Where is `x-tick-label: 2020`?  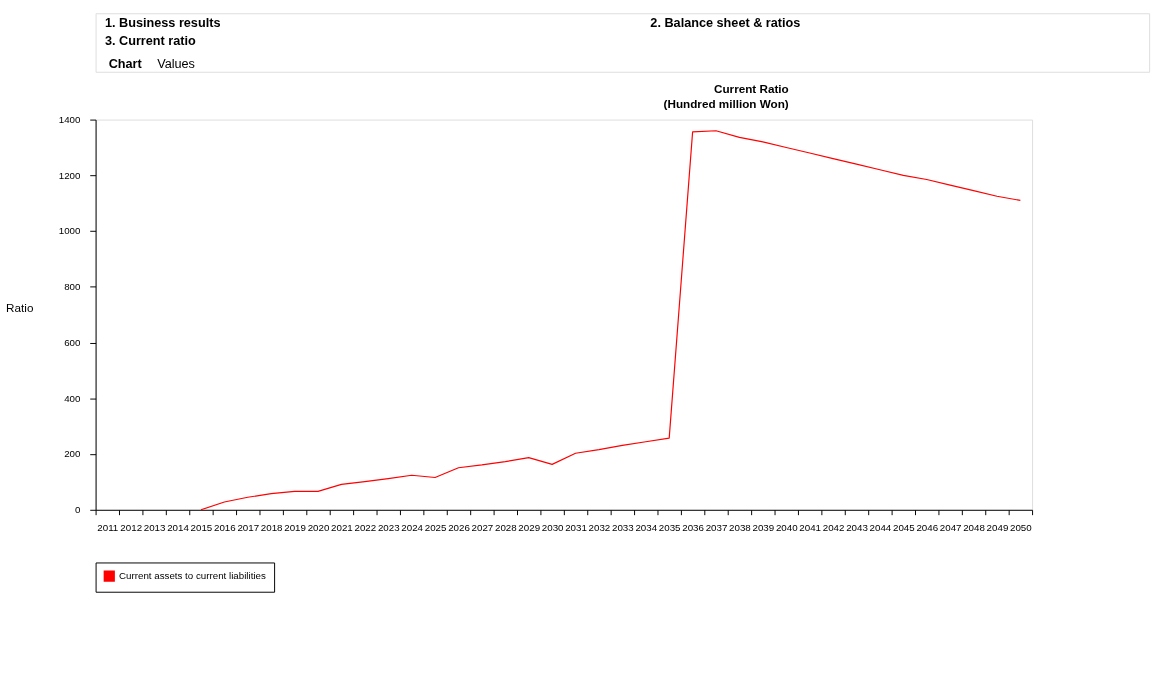 x-tick-label: 2020 is located at coordinates (318, 527).